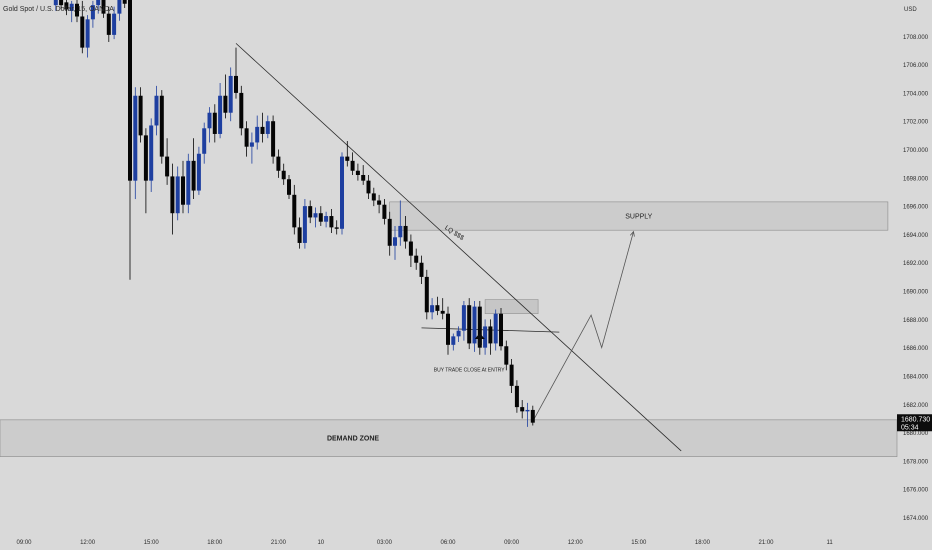 The height and width of the screenshot is (550, 932). I want to click on price-tick-label: 1684.000, so click(916, 377).